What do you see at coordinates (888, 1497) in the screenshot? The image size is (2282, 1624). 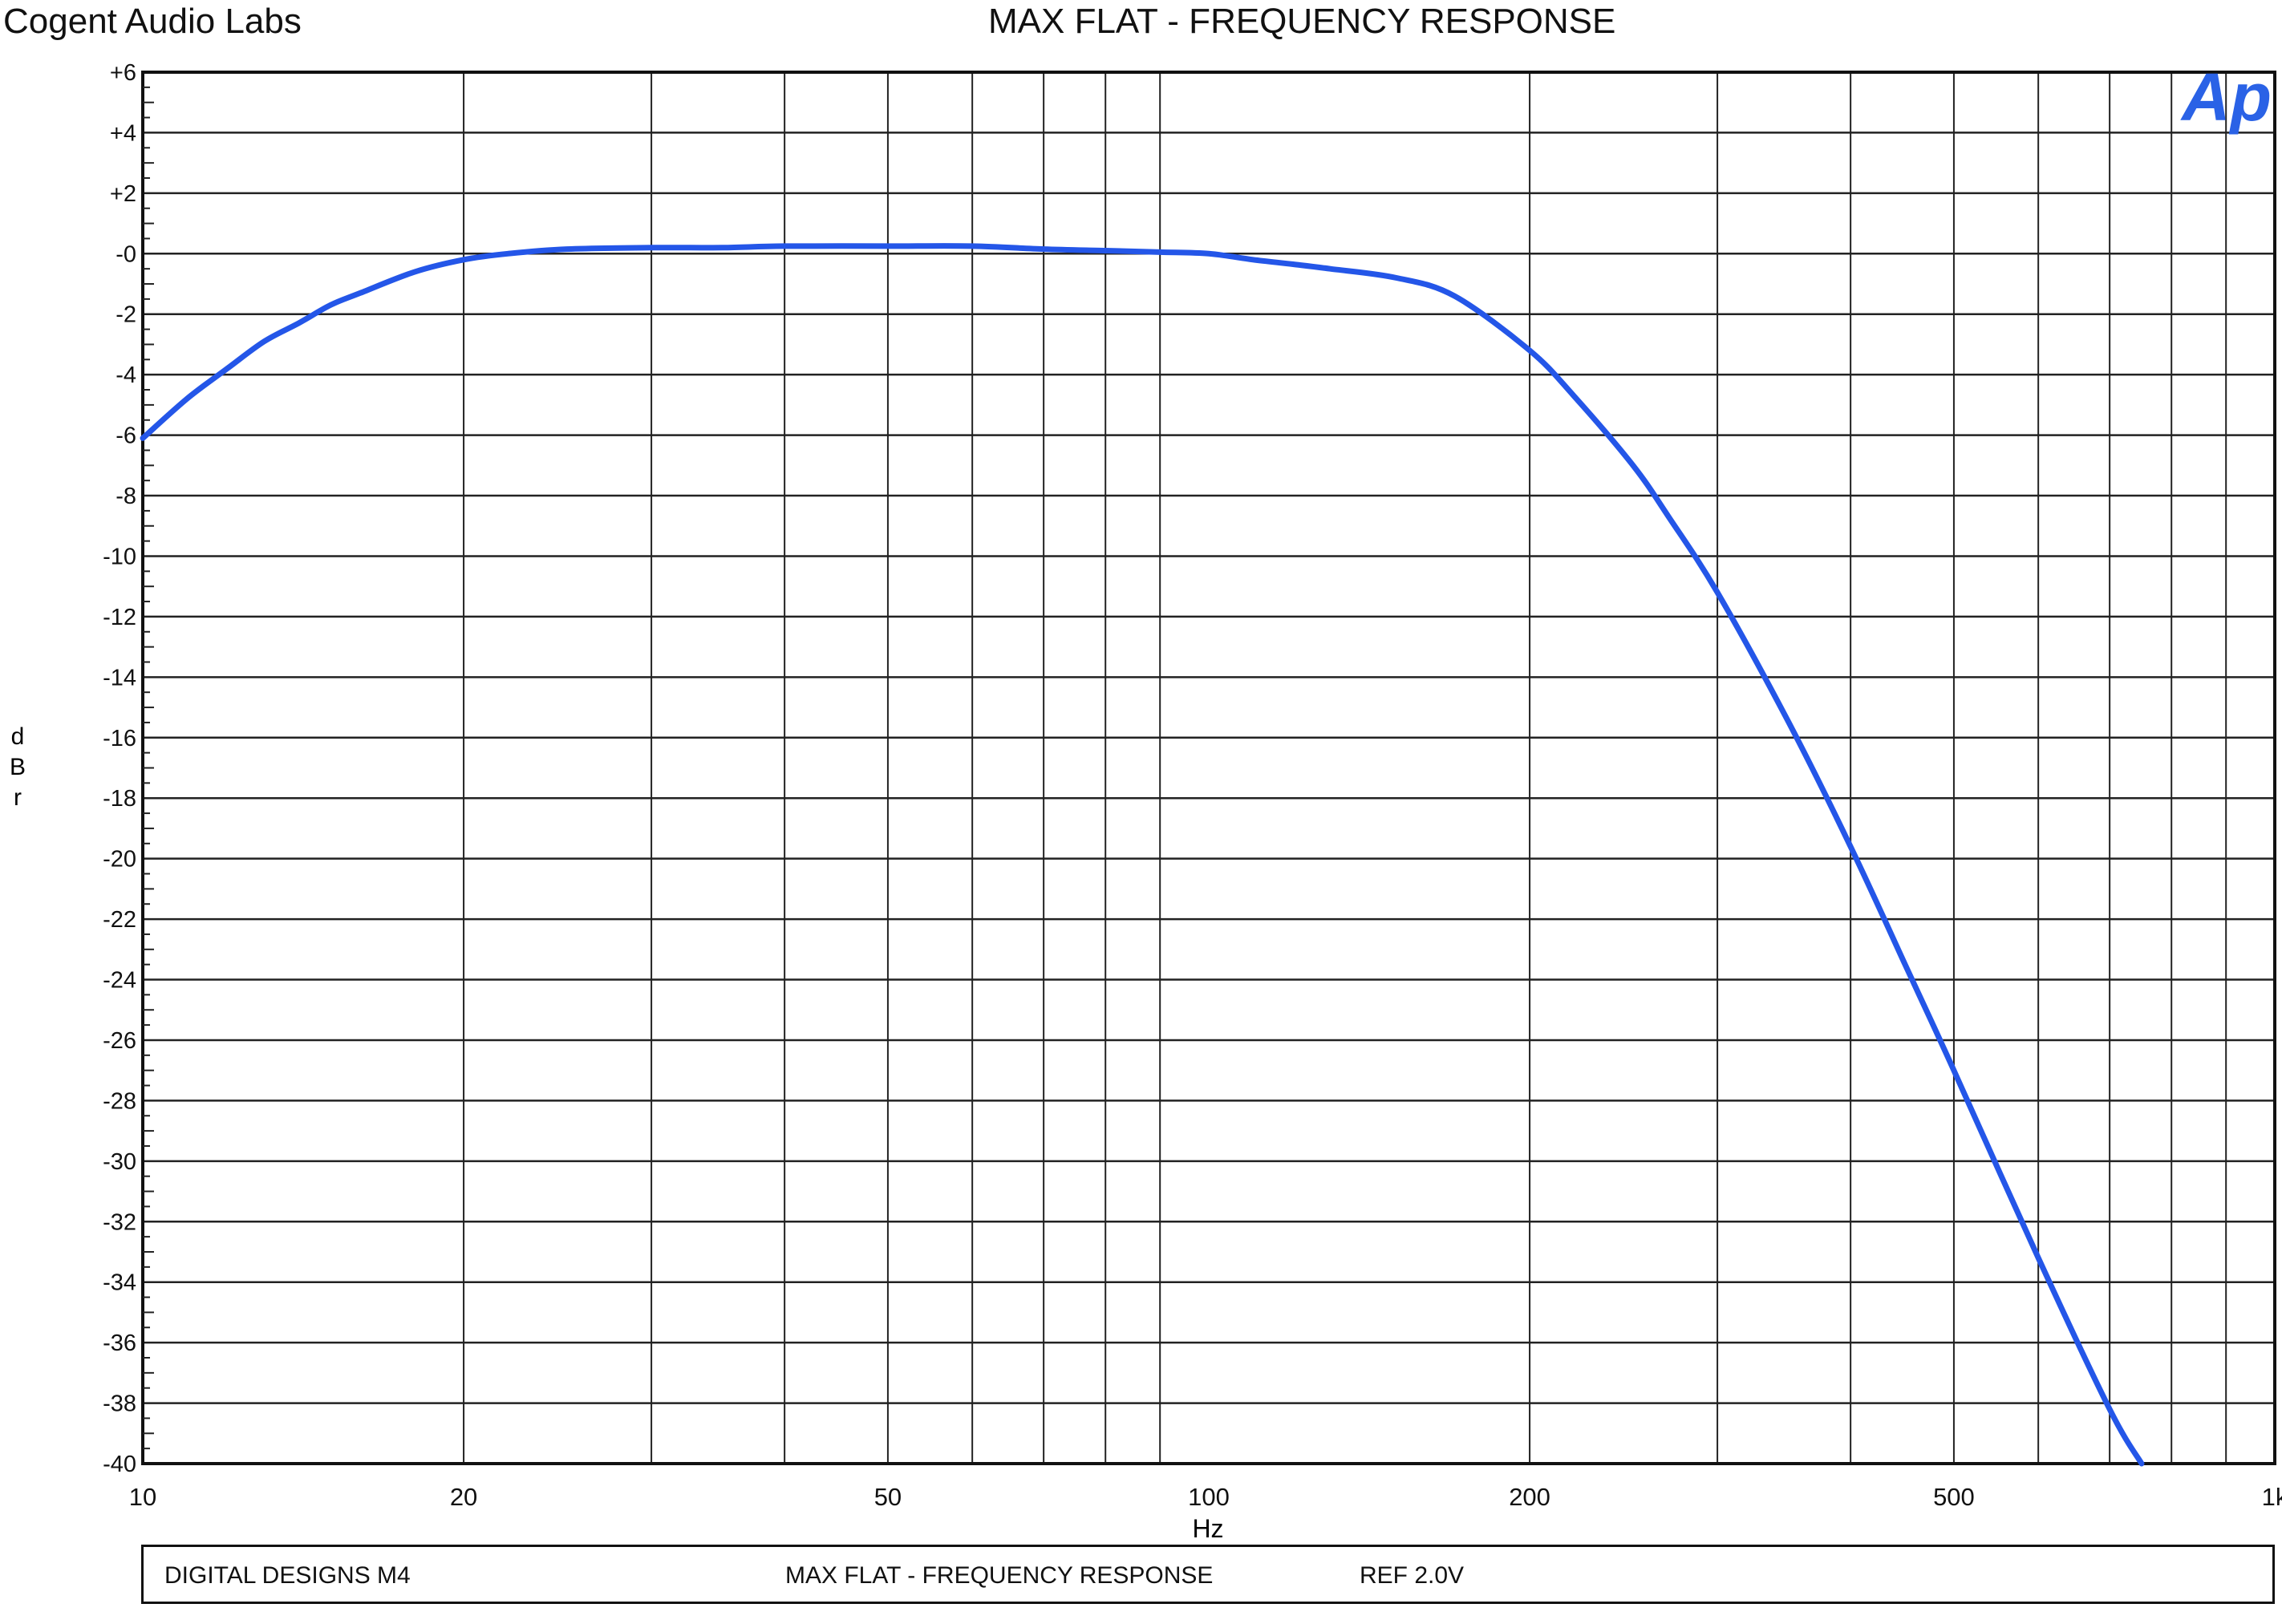 I see `x-tick-label: 50` at bounding box center [888, 1497].